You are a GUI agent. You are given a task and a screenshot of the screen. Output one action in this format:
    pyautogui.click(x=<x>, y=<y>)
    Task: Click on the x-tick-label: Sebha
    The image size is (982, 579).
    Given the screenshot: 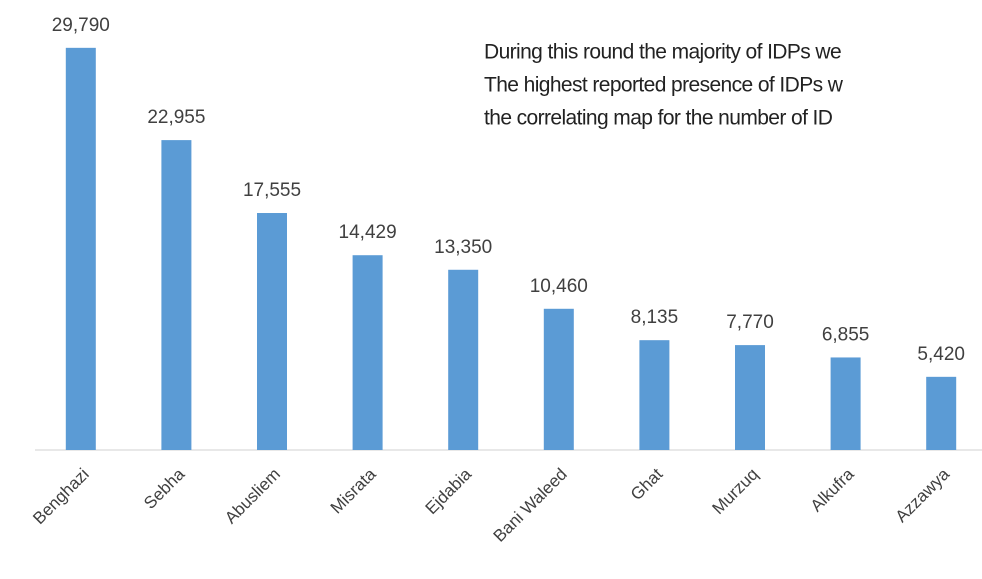 What is the action you would take?
    pyautogui.click(x=164, y=488)
    